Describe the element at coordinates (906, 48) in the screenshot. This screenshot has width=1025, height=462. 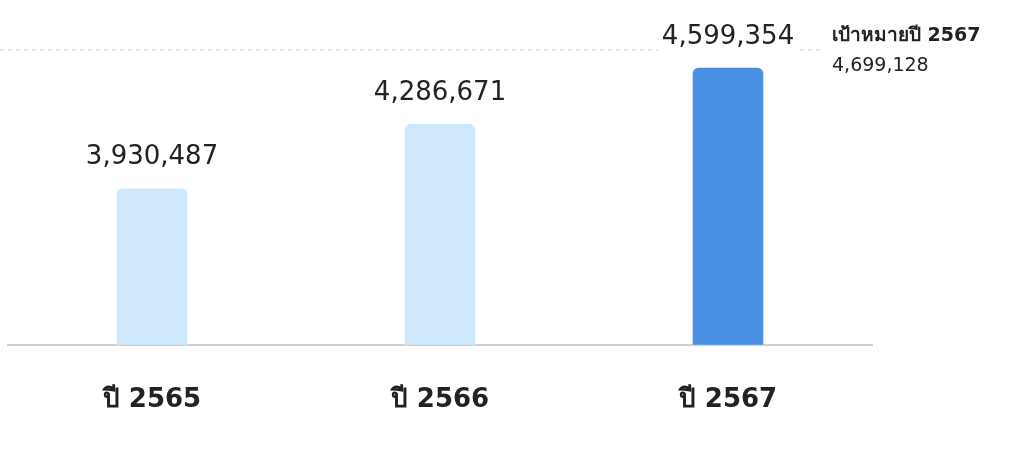
I see `ref-line-label: เป้าหมายปี 2567 4,699,128` at that location.